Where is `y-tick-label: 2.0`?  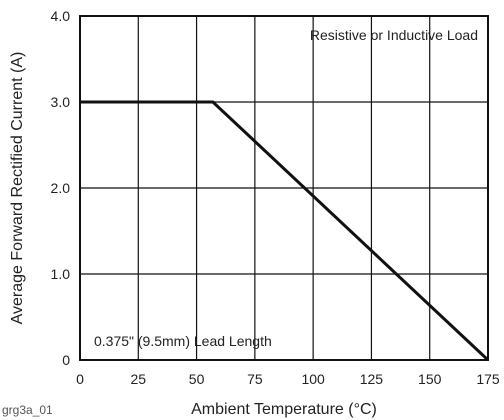
y-tick-label: 2.0 is located at coordinates (61, 188).